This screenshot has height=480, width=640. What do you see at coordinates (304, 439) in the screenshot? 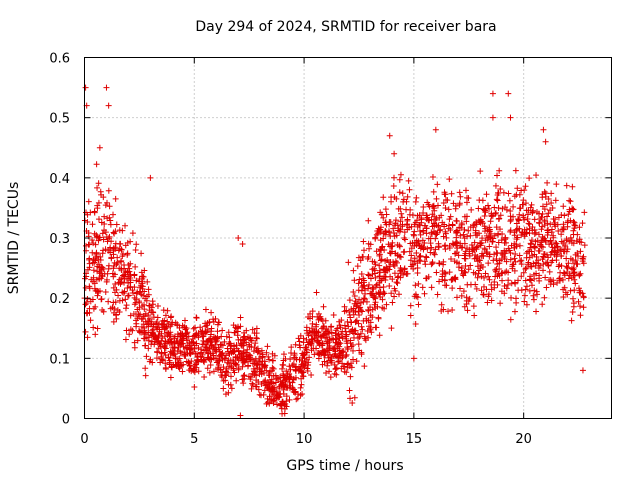
I see `x-tick-label: 10` at bounding box center [304, 439].